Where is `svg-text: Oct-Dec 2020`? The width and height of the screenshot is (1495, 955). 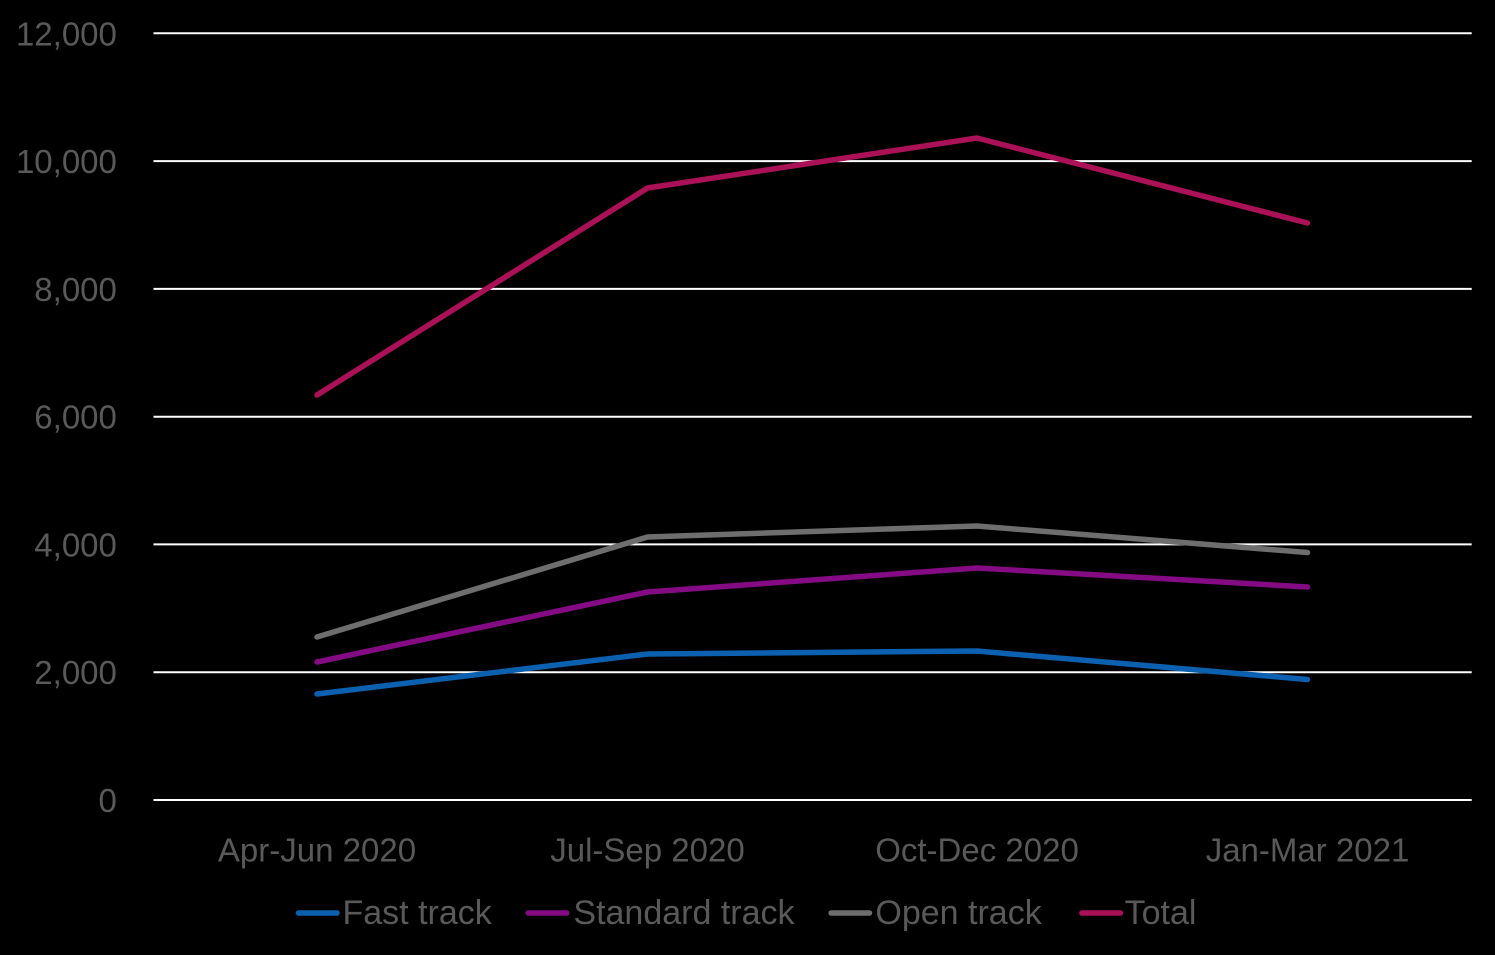
svg-text: Oct-Dec 2020 is located at coordinates (977, 850).